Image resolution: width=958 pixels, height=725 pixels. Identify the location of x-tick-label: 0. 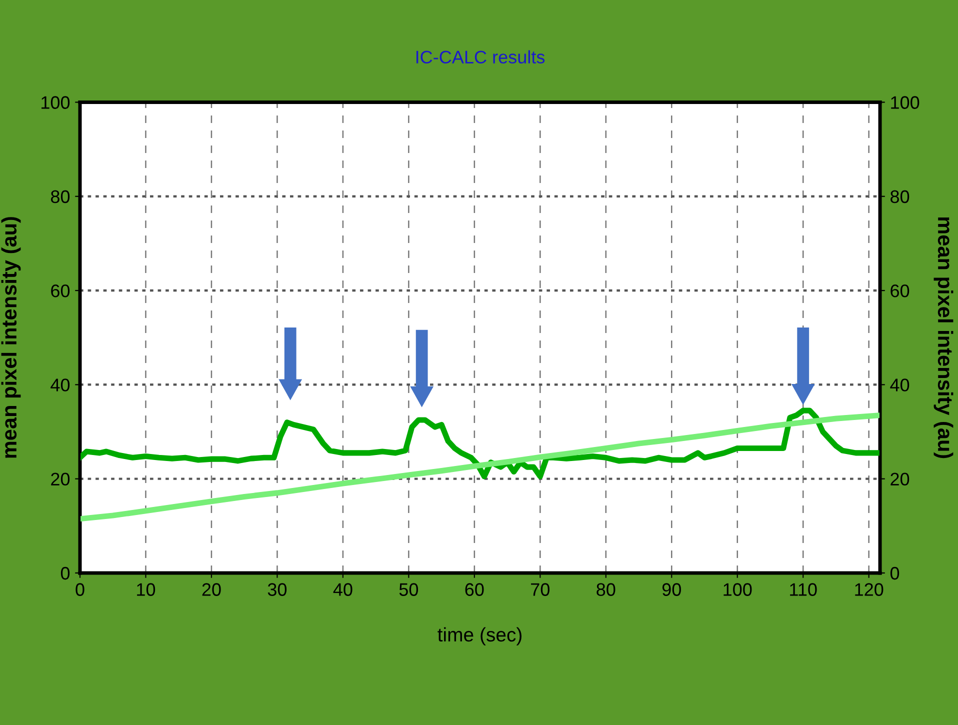
(80, 589).